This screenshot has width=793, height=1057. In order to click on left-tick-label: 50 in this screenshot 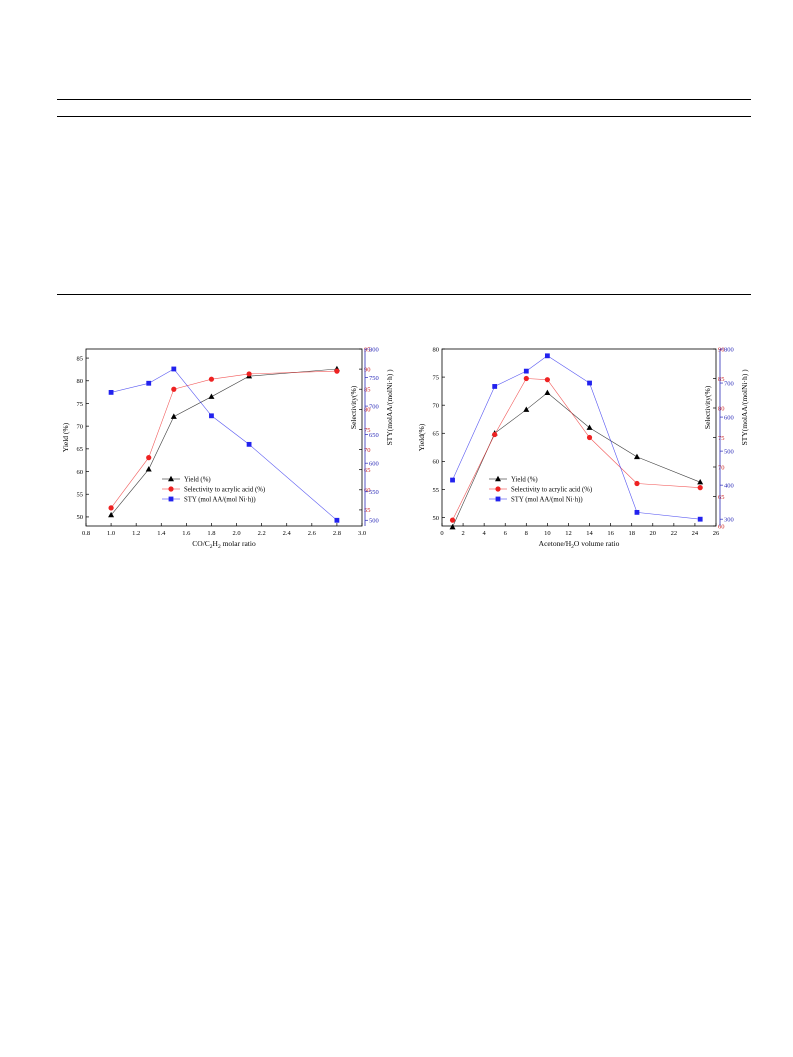, I will do `click(80, 517)`.